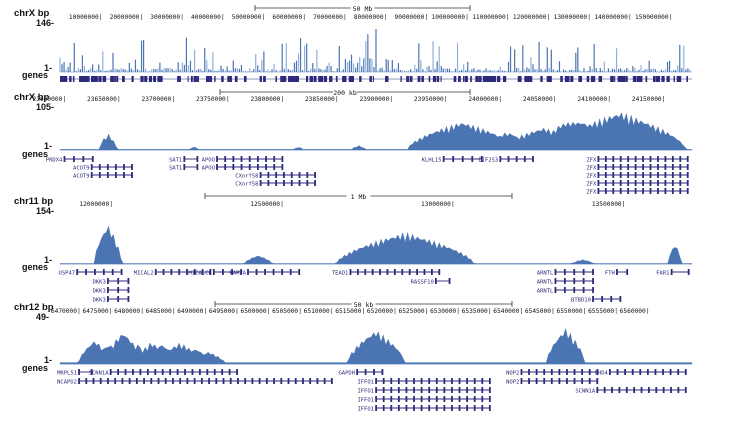  What do you see at coordinates (365, 410) in the screenshot?
I see `gene-label: IFFO1` at bounding box center [365, 410].